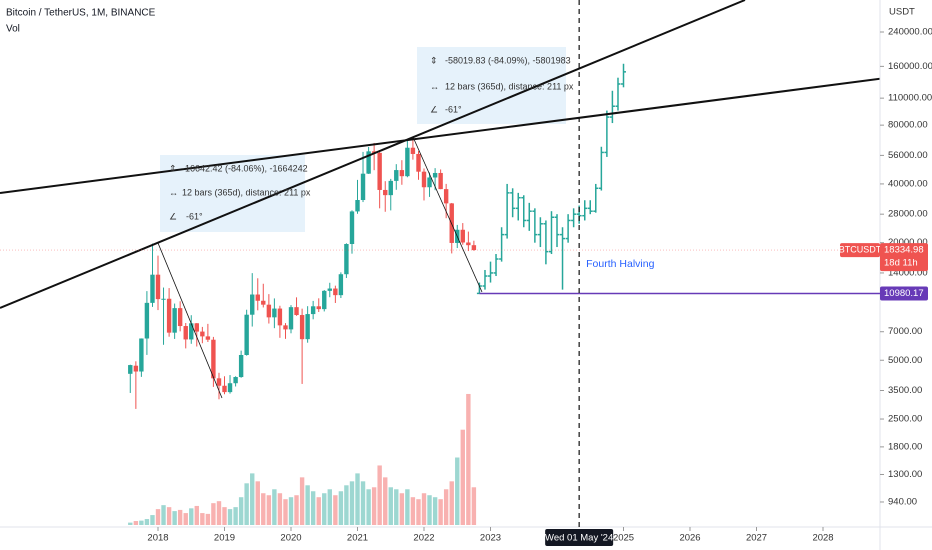 Image resolution: width=932 pixels, height=550 pixels. What do you see at coordinates (224, 538) in the screenshot?
I see `x-tick-label: 2019` at bounding box center [224, 538].